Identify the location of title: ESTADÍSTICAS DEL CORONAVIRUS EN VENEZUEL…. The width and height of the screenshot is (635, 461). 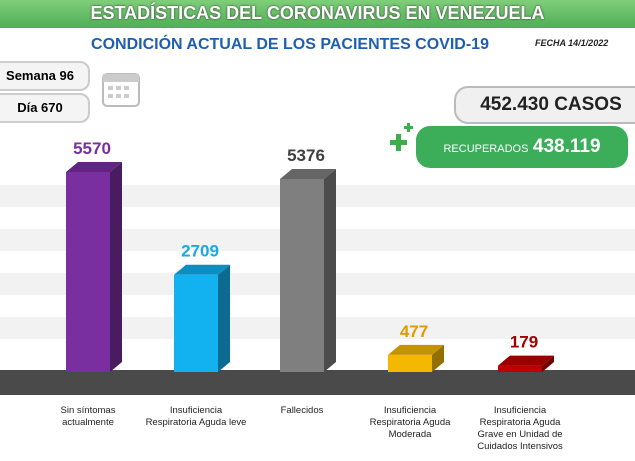
(317, 13).